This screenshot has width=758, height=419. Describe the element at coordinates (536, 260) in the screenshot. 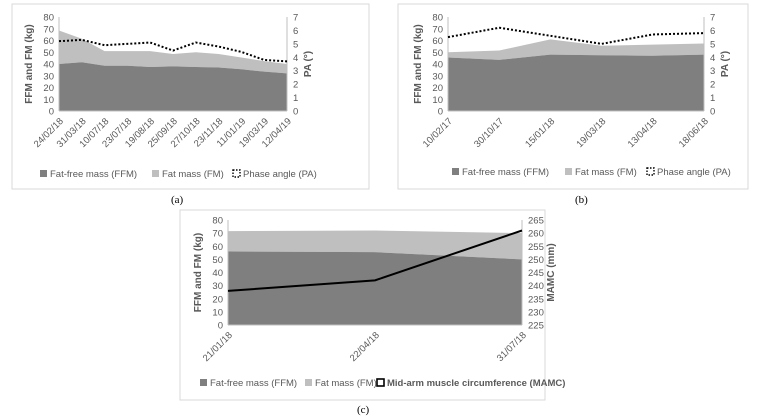

I see `y-tick-label-right: 250` at that location.